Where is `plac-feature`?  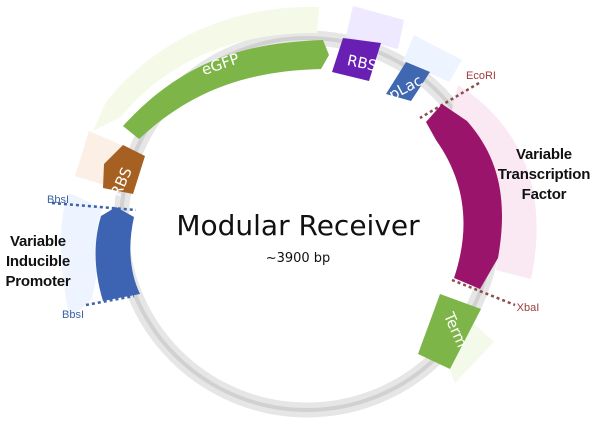
plac-feature is located at coordinates (408, 81).